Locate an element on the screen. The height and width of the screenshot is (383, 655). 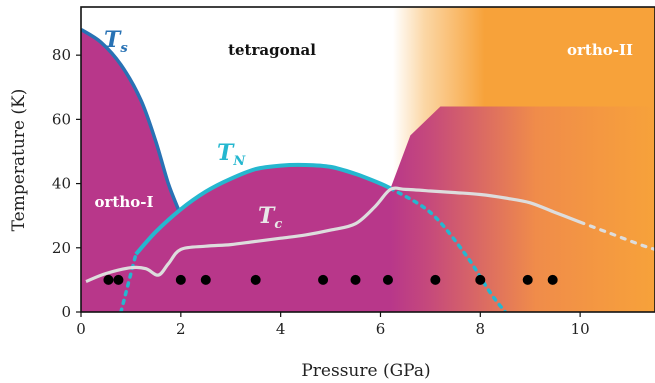
x-axis-title: Pressure (GPa) is located at coordinates (365, 371).